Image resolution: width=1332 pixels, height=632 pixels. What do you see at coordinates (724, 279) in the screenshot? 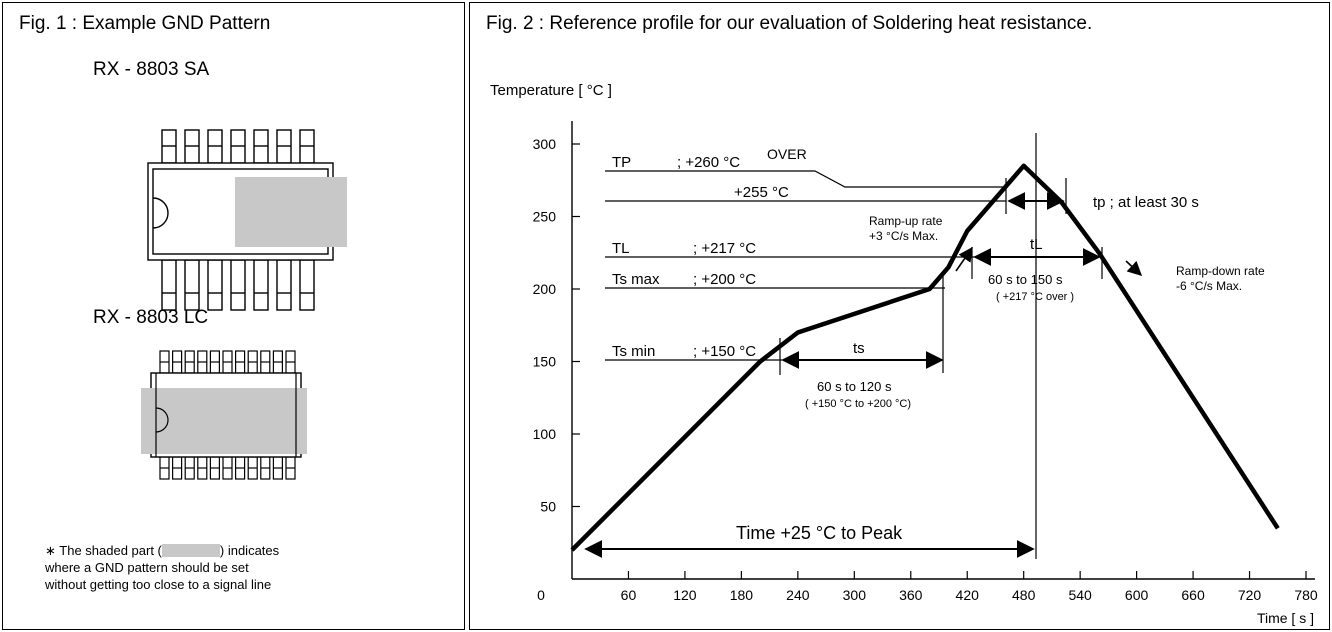
I see `tsmax-value: ; +200 °C` at bounding box center [724, 279].